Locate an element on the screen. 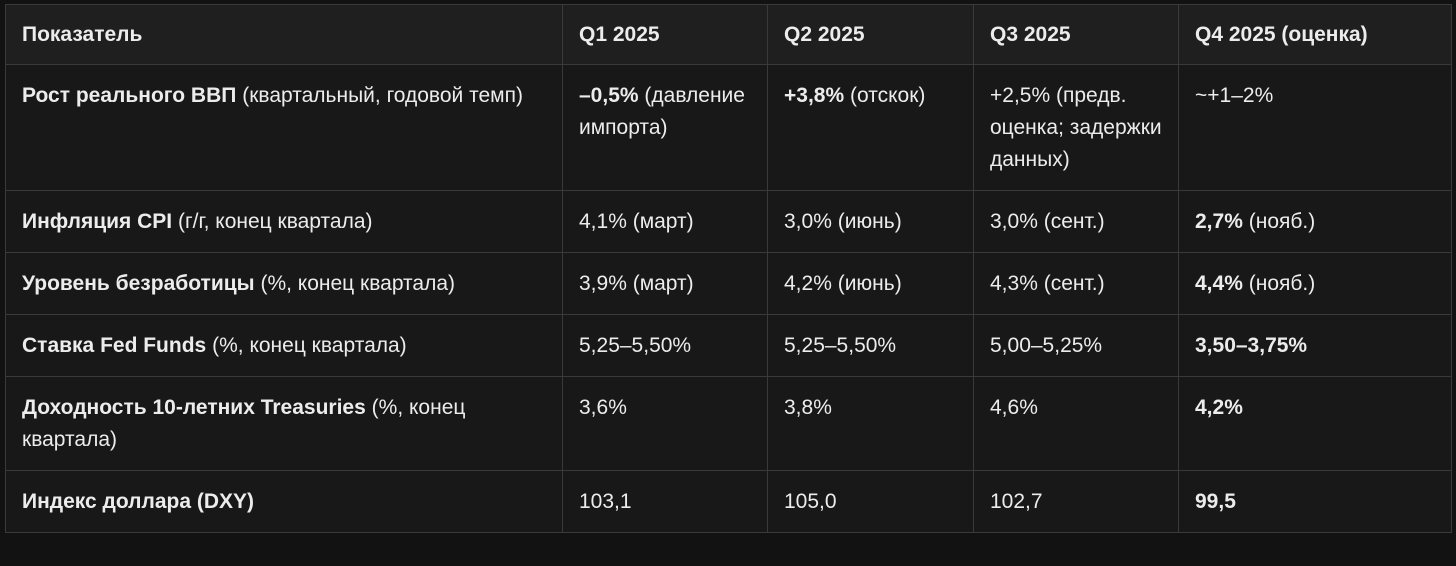 This screenshot has width=1456, height=566. bold-text: +3,8% is located at coordinates (814, 95).